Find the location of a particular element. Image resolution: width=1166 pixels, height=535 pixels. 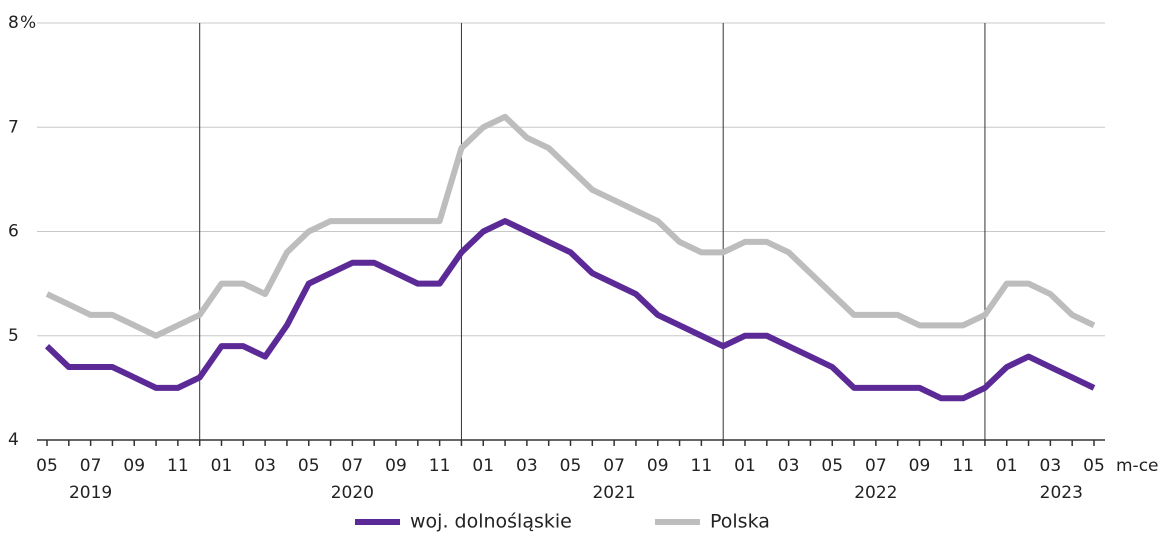

legend-label: woj. dolnośląskie is located at coordinates (491, 522).